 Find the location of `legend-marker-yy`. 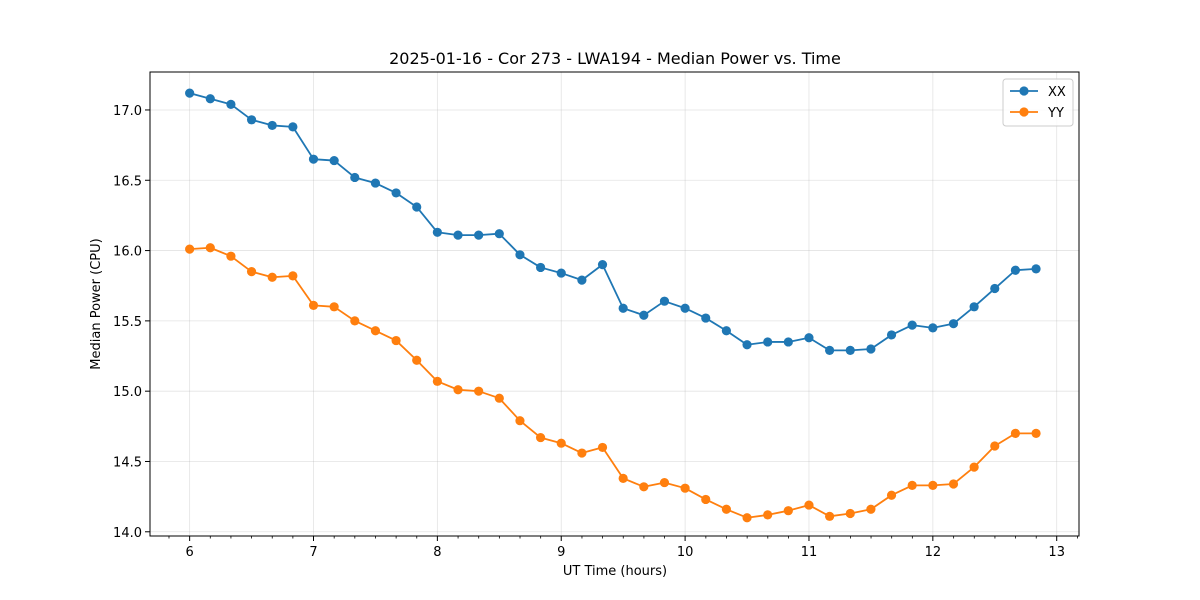

legend-marker-yy is located at coordinates (1024, 112).